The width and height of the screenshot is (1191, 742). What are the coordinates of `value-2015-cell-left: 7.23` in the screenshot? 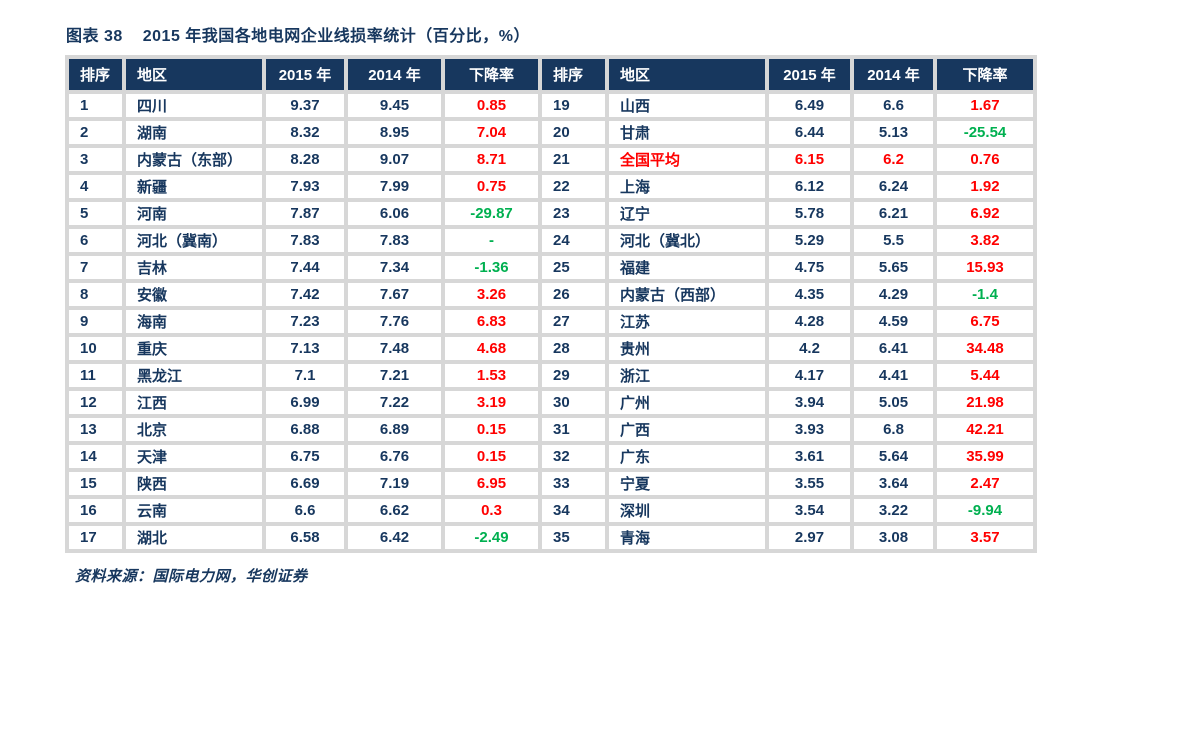 It's located at (305, 321).